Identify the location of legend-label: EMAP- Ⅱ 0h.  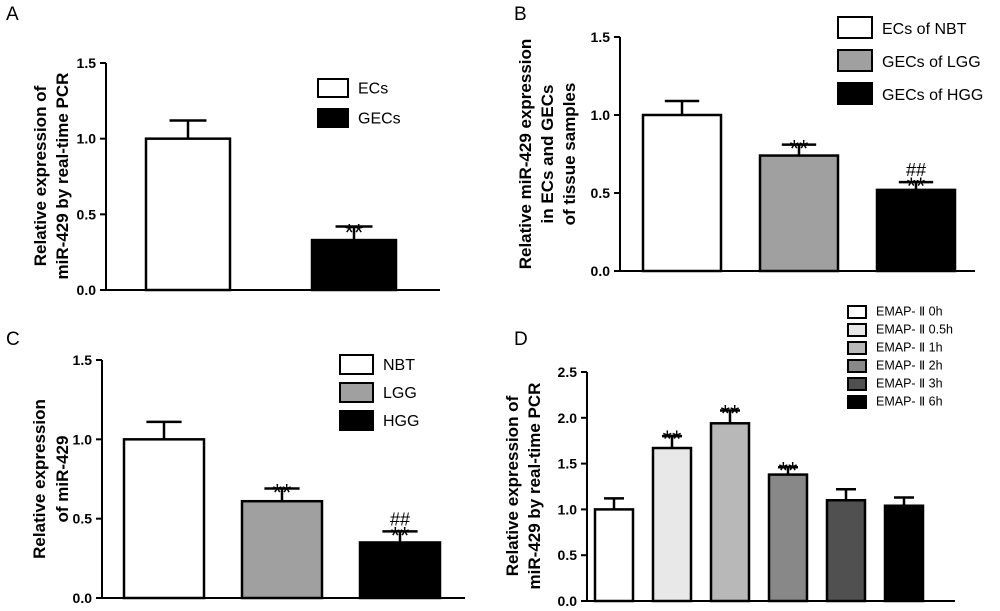
(909, 312).